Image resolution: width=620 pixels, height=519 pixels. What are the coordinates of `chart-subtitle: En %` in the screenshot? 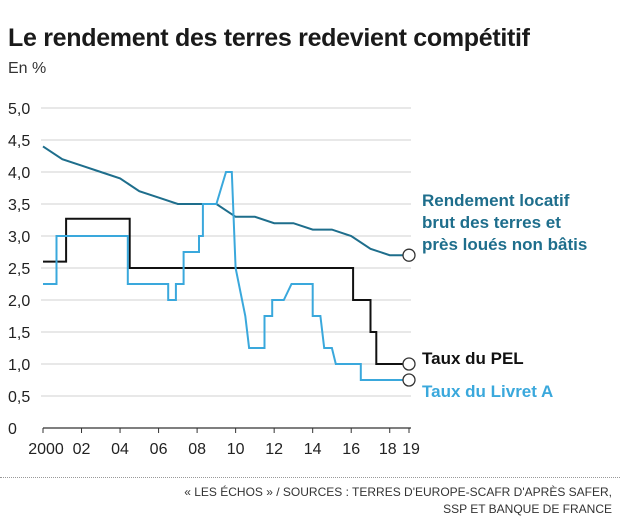 It's located at (27, 68).